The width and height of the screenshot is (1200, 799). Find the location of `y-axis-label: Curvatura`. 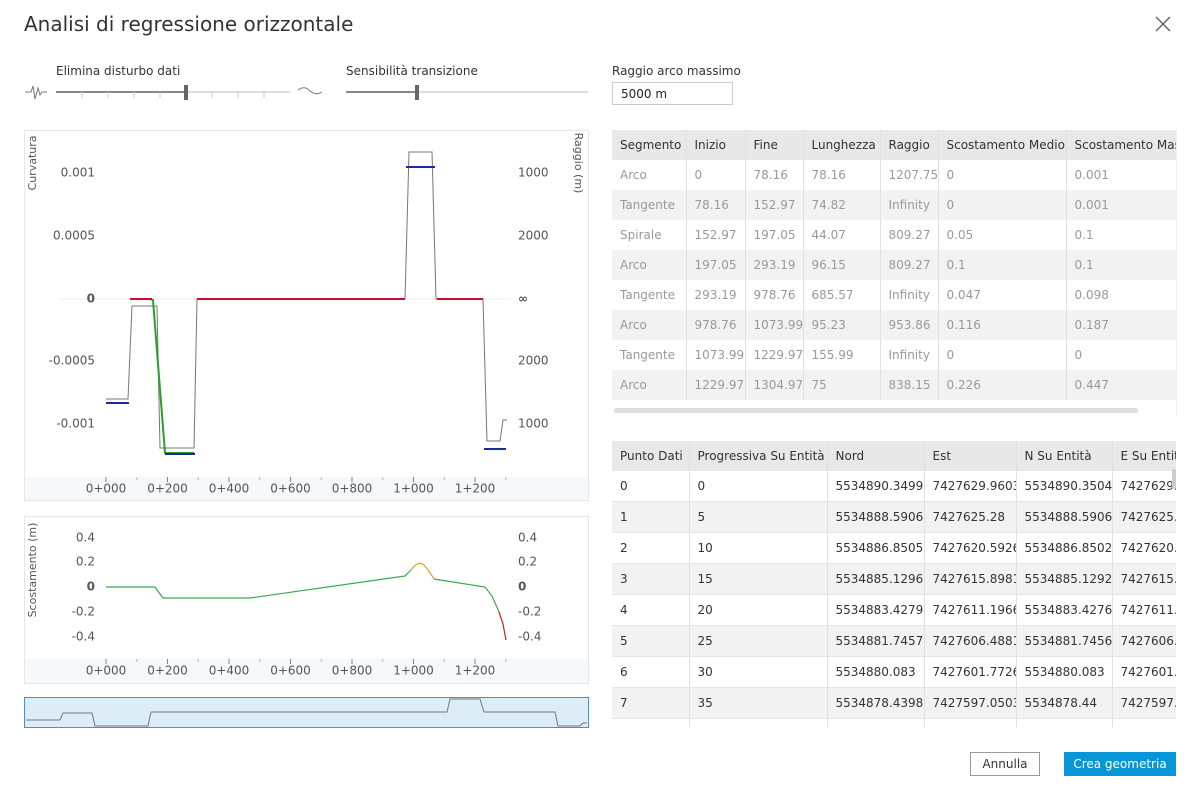

y-axis-label: Curvatura is located at coordinates (32, 163).